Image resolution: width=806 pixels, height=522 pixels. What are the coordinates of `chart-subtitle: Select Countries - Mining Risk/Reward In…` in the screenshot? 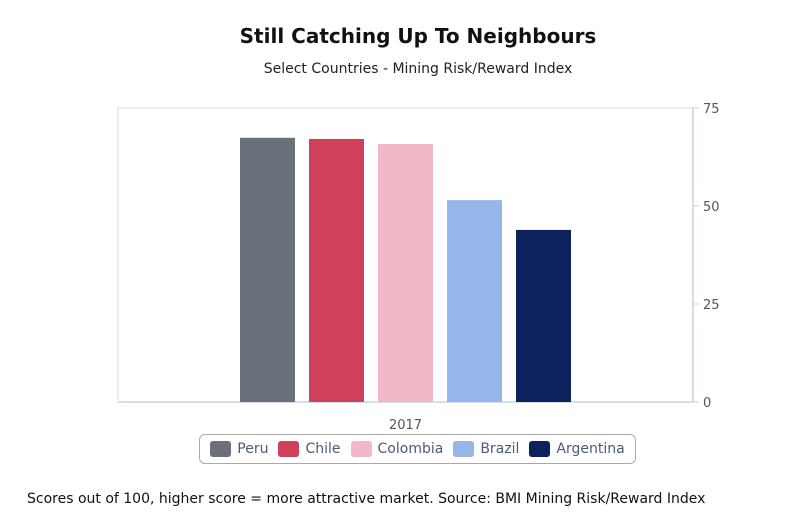 It's located at (418, 69).